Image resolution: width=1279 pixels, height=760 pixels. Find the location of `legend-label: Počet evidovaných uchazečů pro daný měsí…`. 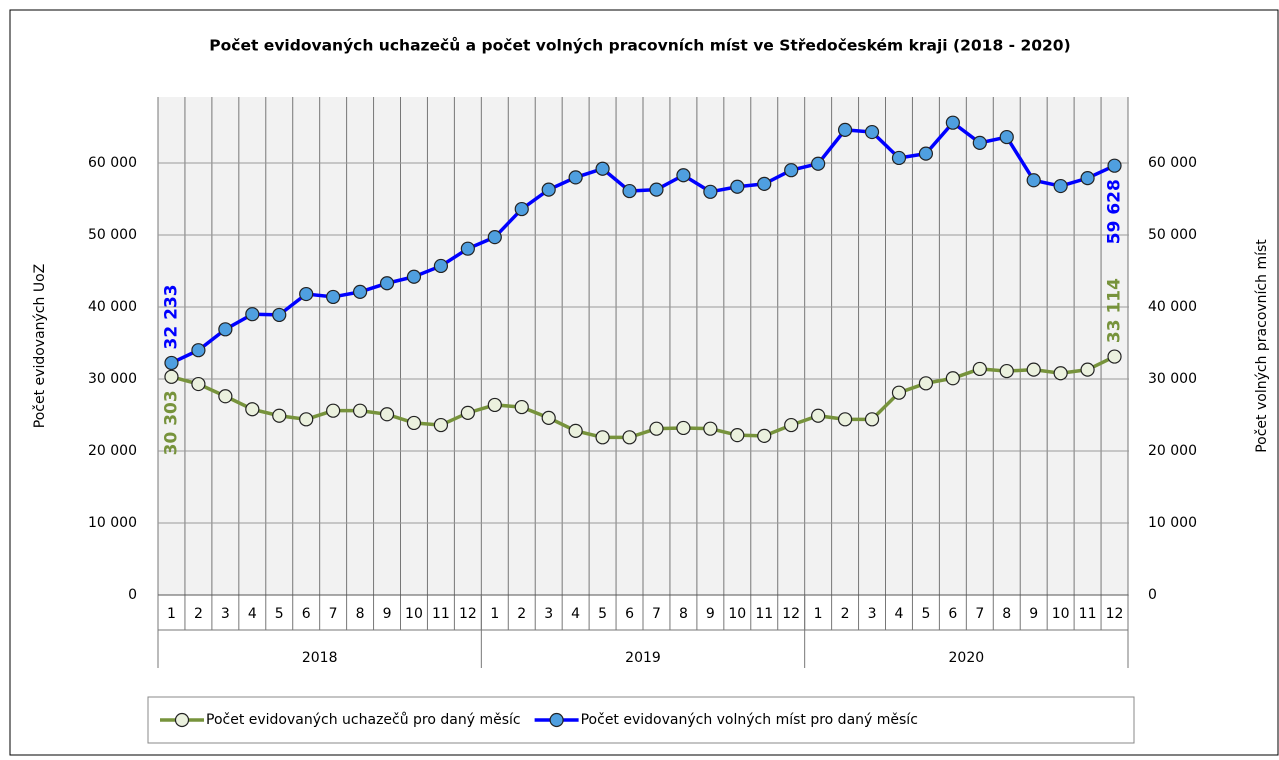

legend-label: Počet evidovaných uchazečů pro daný měsí… is located at coordinates (363, 720).